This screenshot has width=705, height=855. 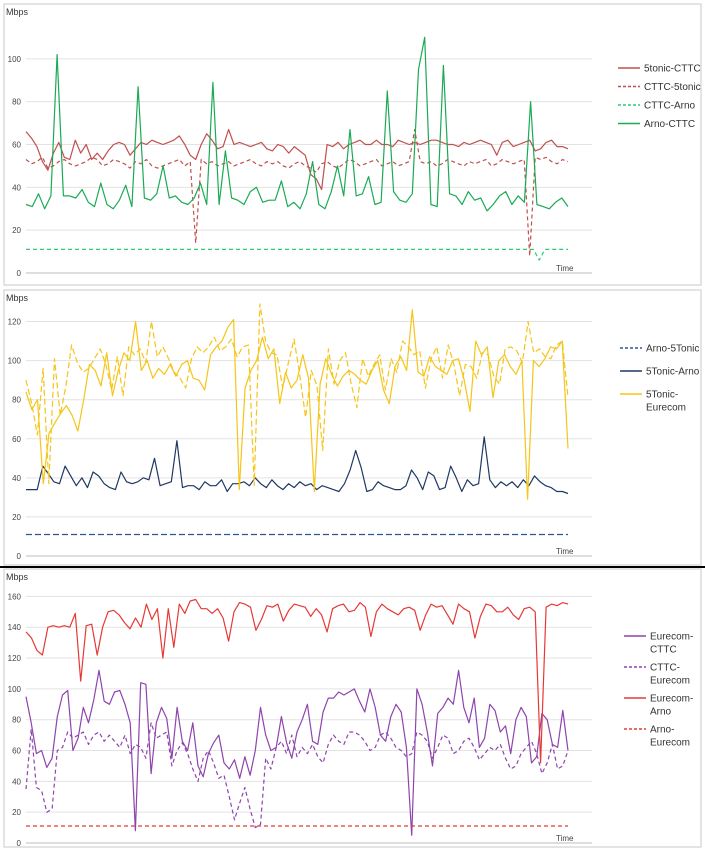 What do you see at coordinates (669, 124) in the screenshot?
I see `legend-label: Arno-CTTC` at bounding box center [669, 124].